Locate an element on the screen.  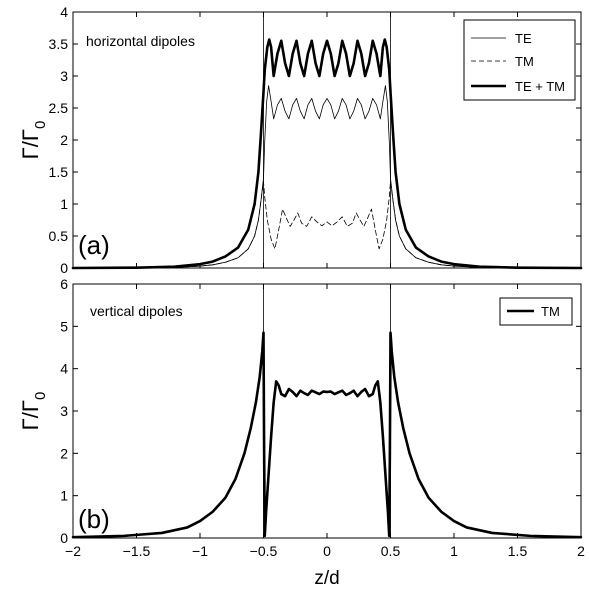
x-tick-label: −1.5 is located at coordinates (137, 551).